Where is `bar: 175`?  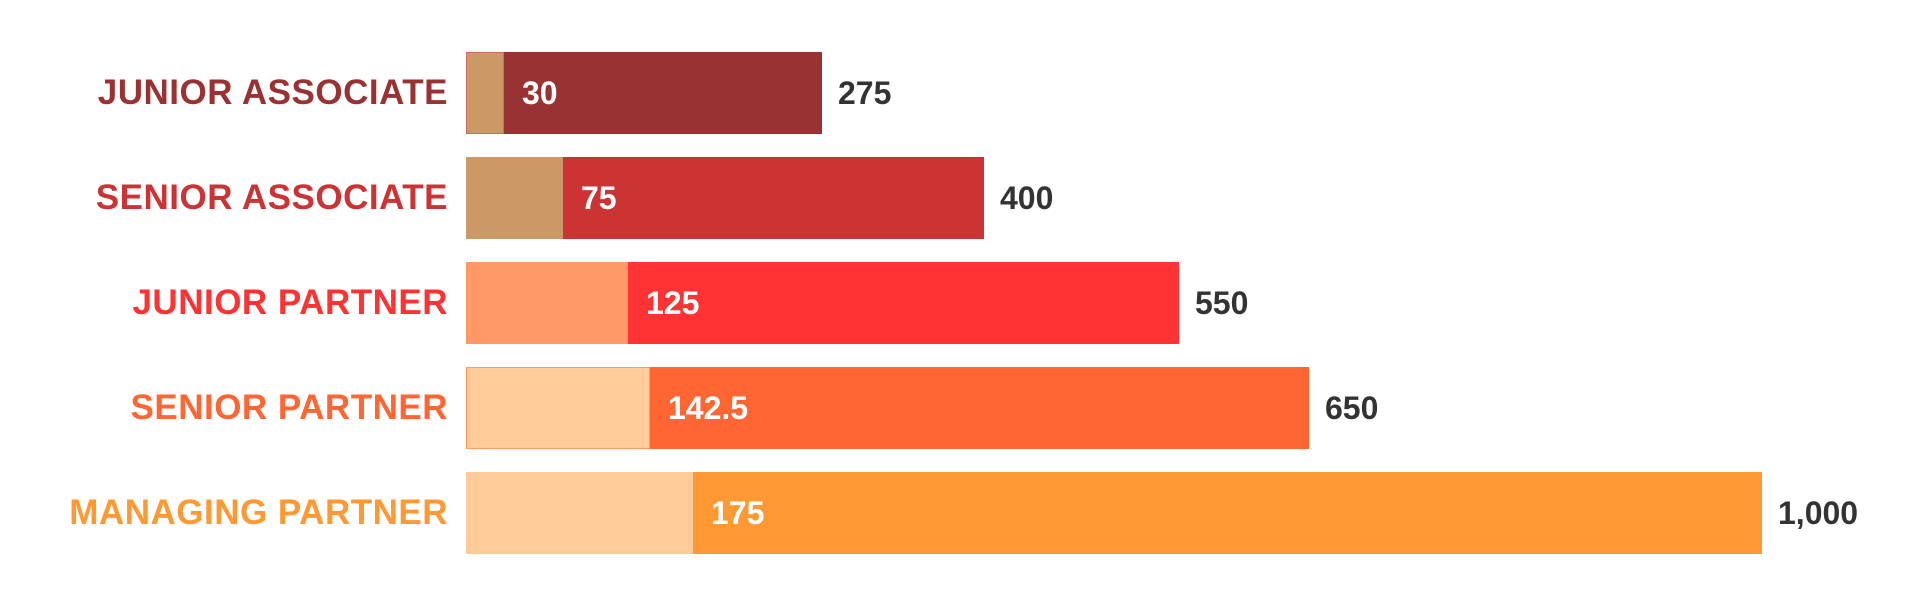
bar: 175 is located at coordinates (1114, 513).